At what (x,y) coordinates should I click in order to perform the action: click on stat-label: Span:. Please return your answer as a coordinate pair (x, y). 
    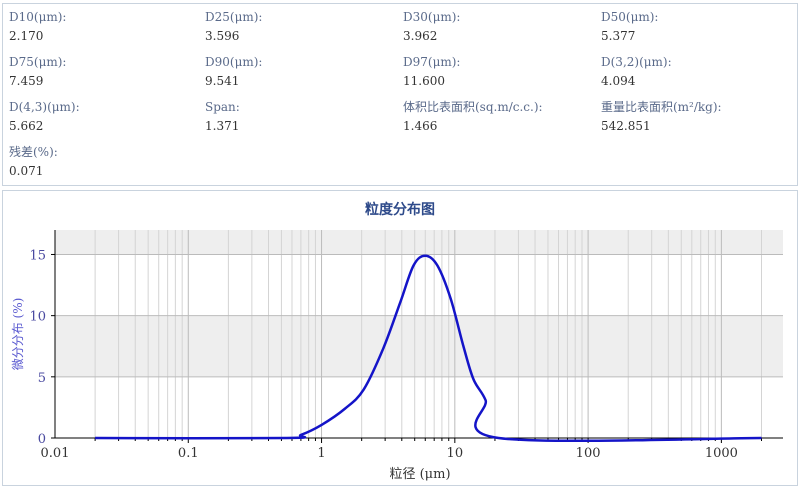
    Looking at the image, I should click on (222, 107).